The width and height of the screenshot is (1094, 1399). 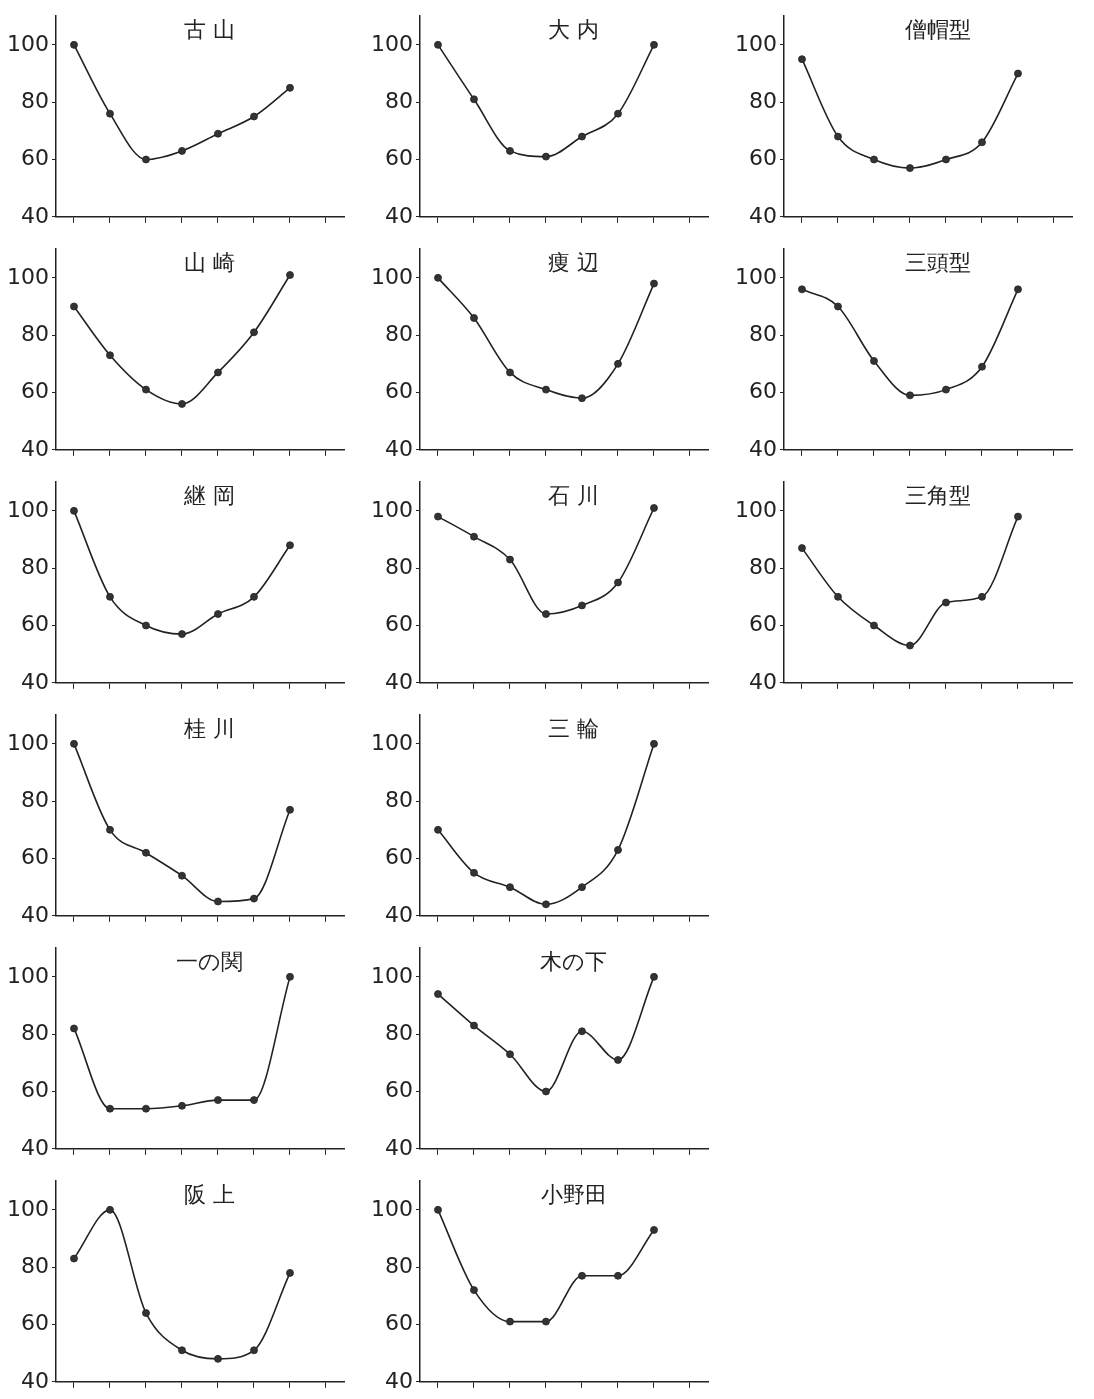 What do you see at coordinates (209, 728) in the screenshot?
I see `chart-title: 桂 川` at bounding box center [209, 728].